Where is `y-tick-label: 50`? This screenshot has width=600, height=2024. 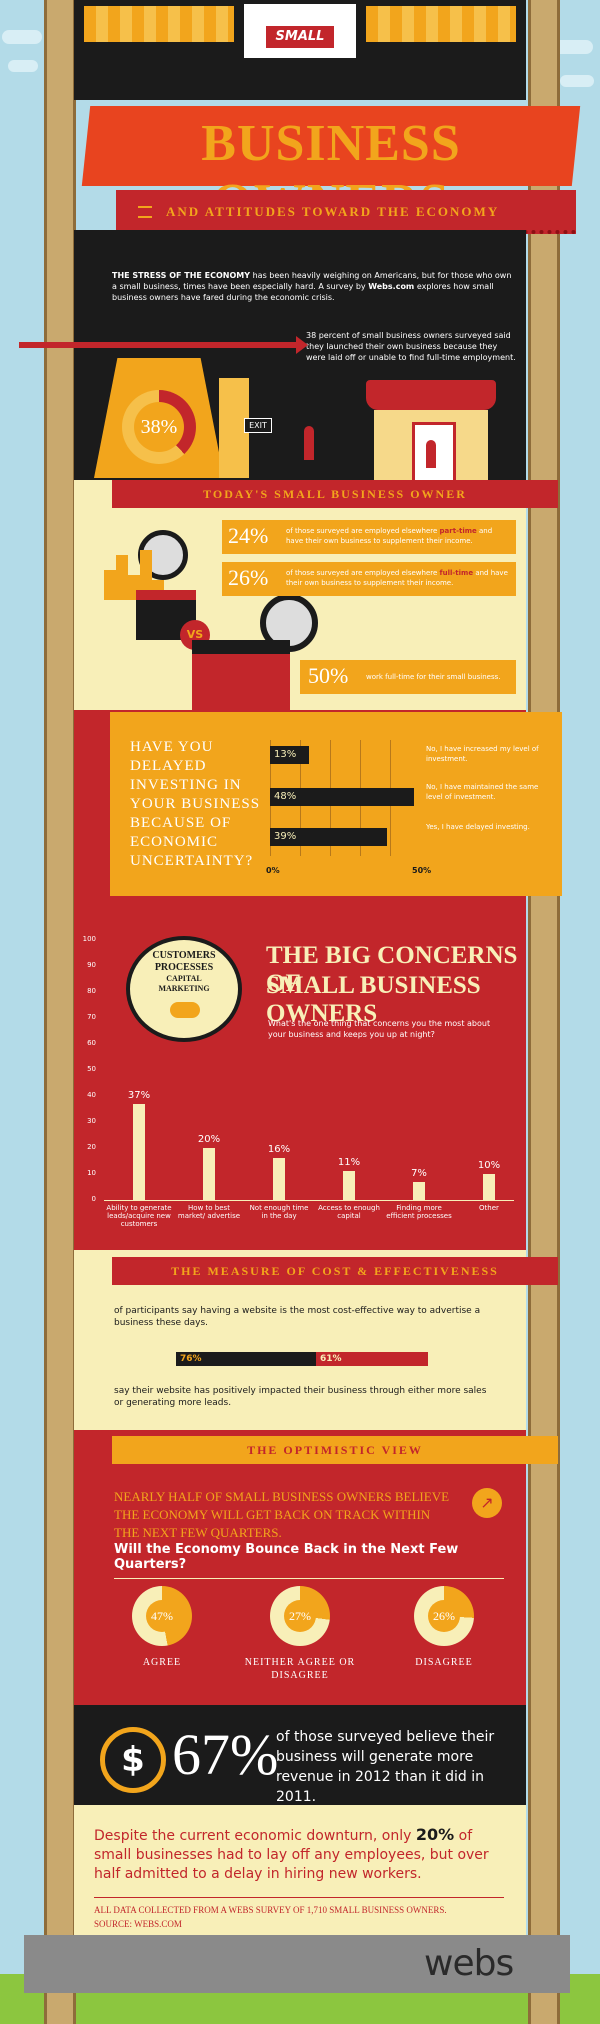
y-tick-label: 50 is located at coordinates (91, 1069).